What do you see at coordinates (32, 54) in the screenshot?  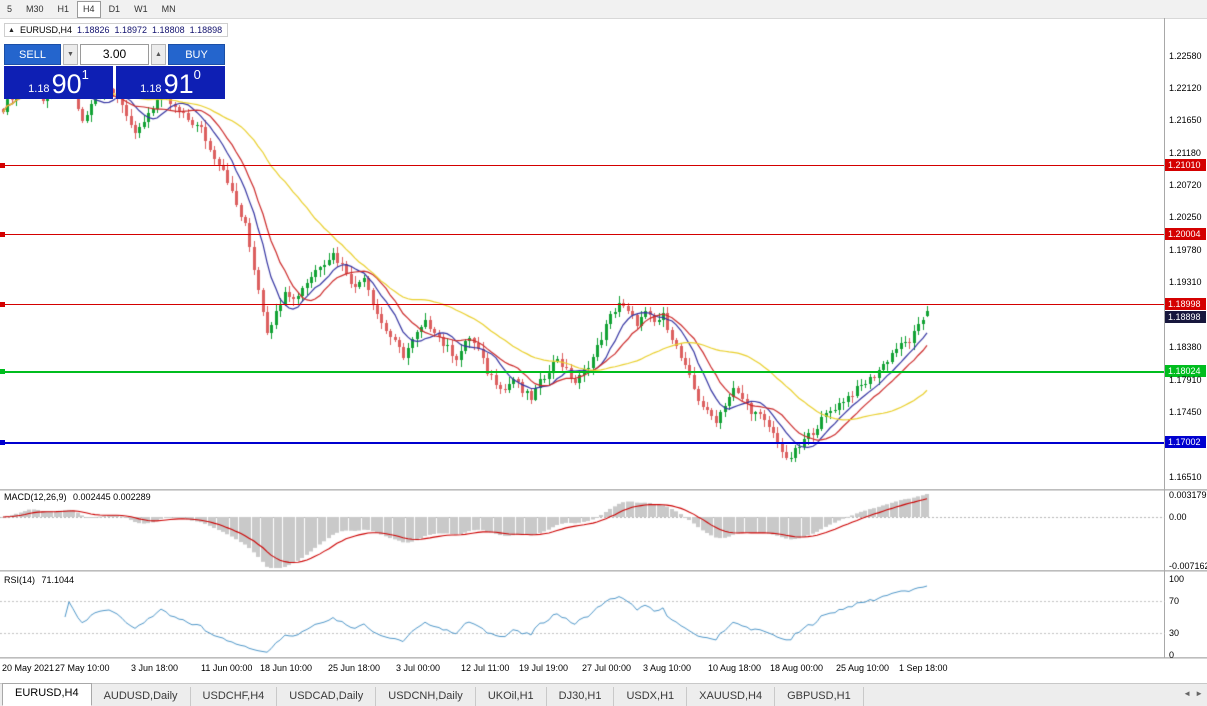 I see `sell-button: SELL` at bounding box center [32, 54].